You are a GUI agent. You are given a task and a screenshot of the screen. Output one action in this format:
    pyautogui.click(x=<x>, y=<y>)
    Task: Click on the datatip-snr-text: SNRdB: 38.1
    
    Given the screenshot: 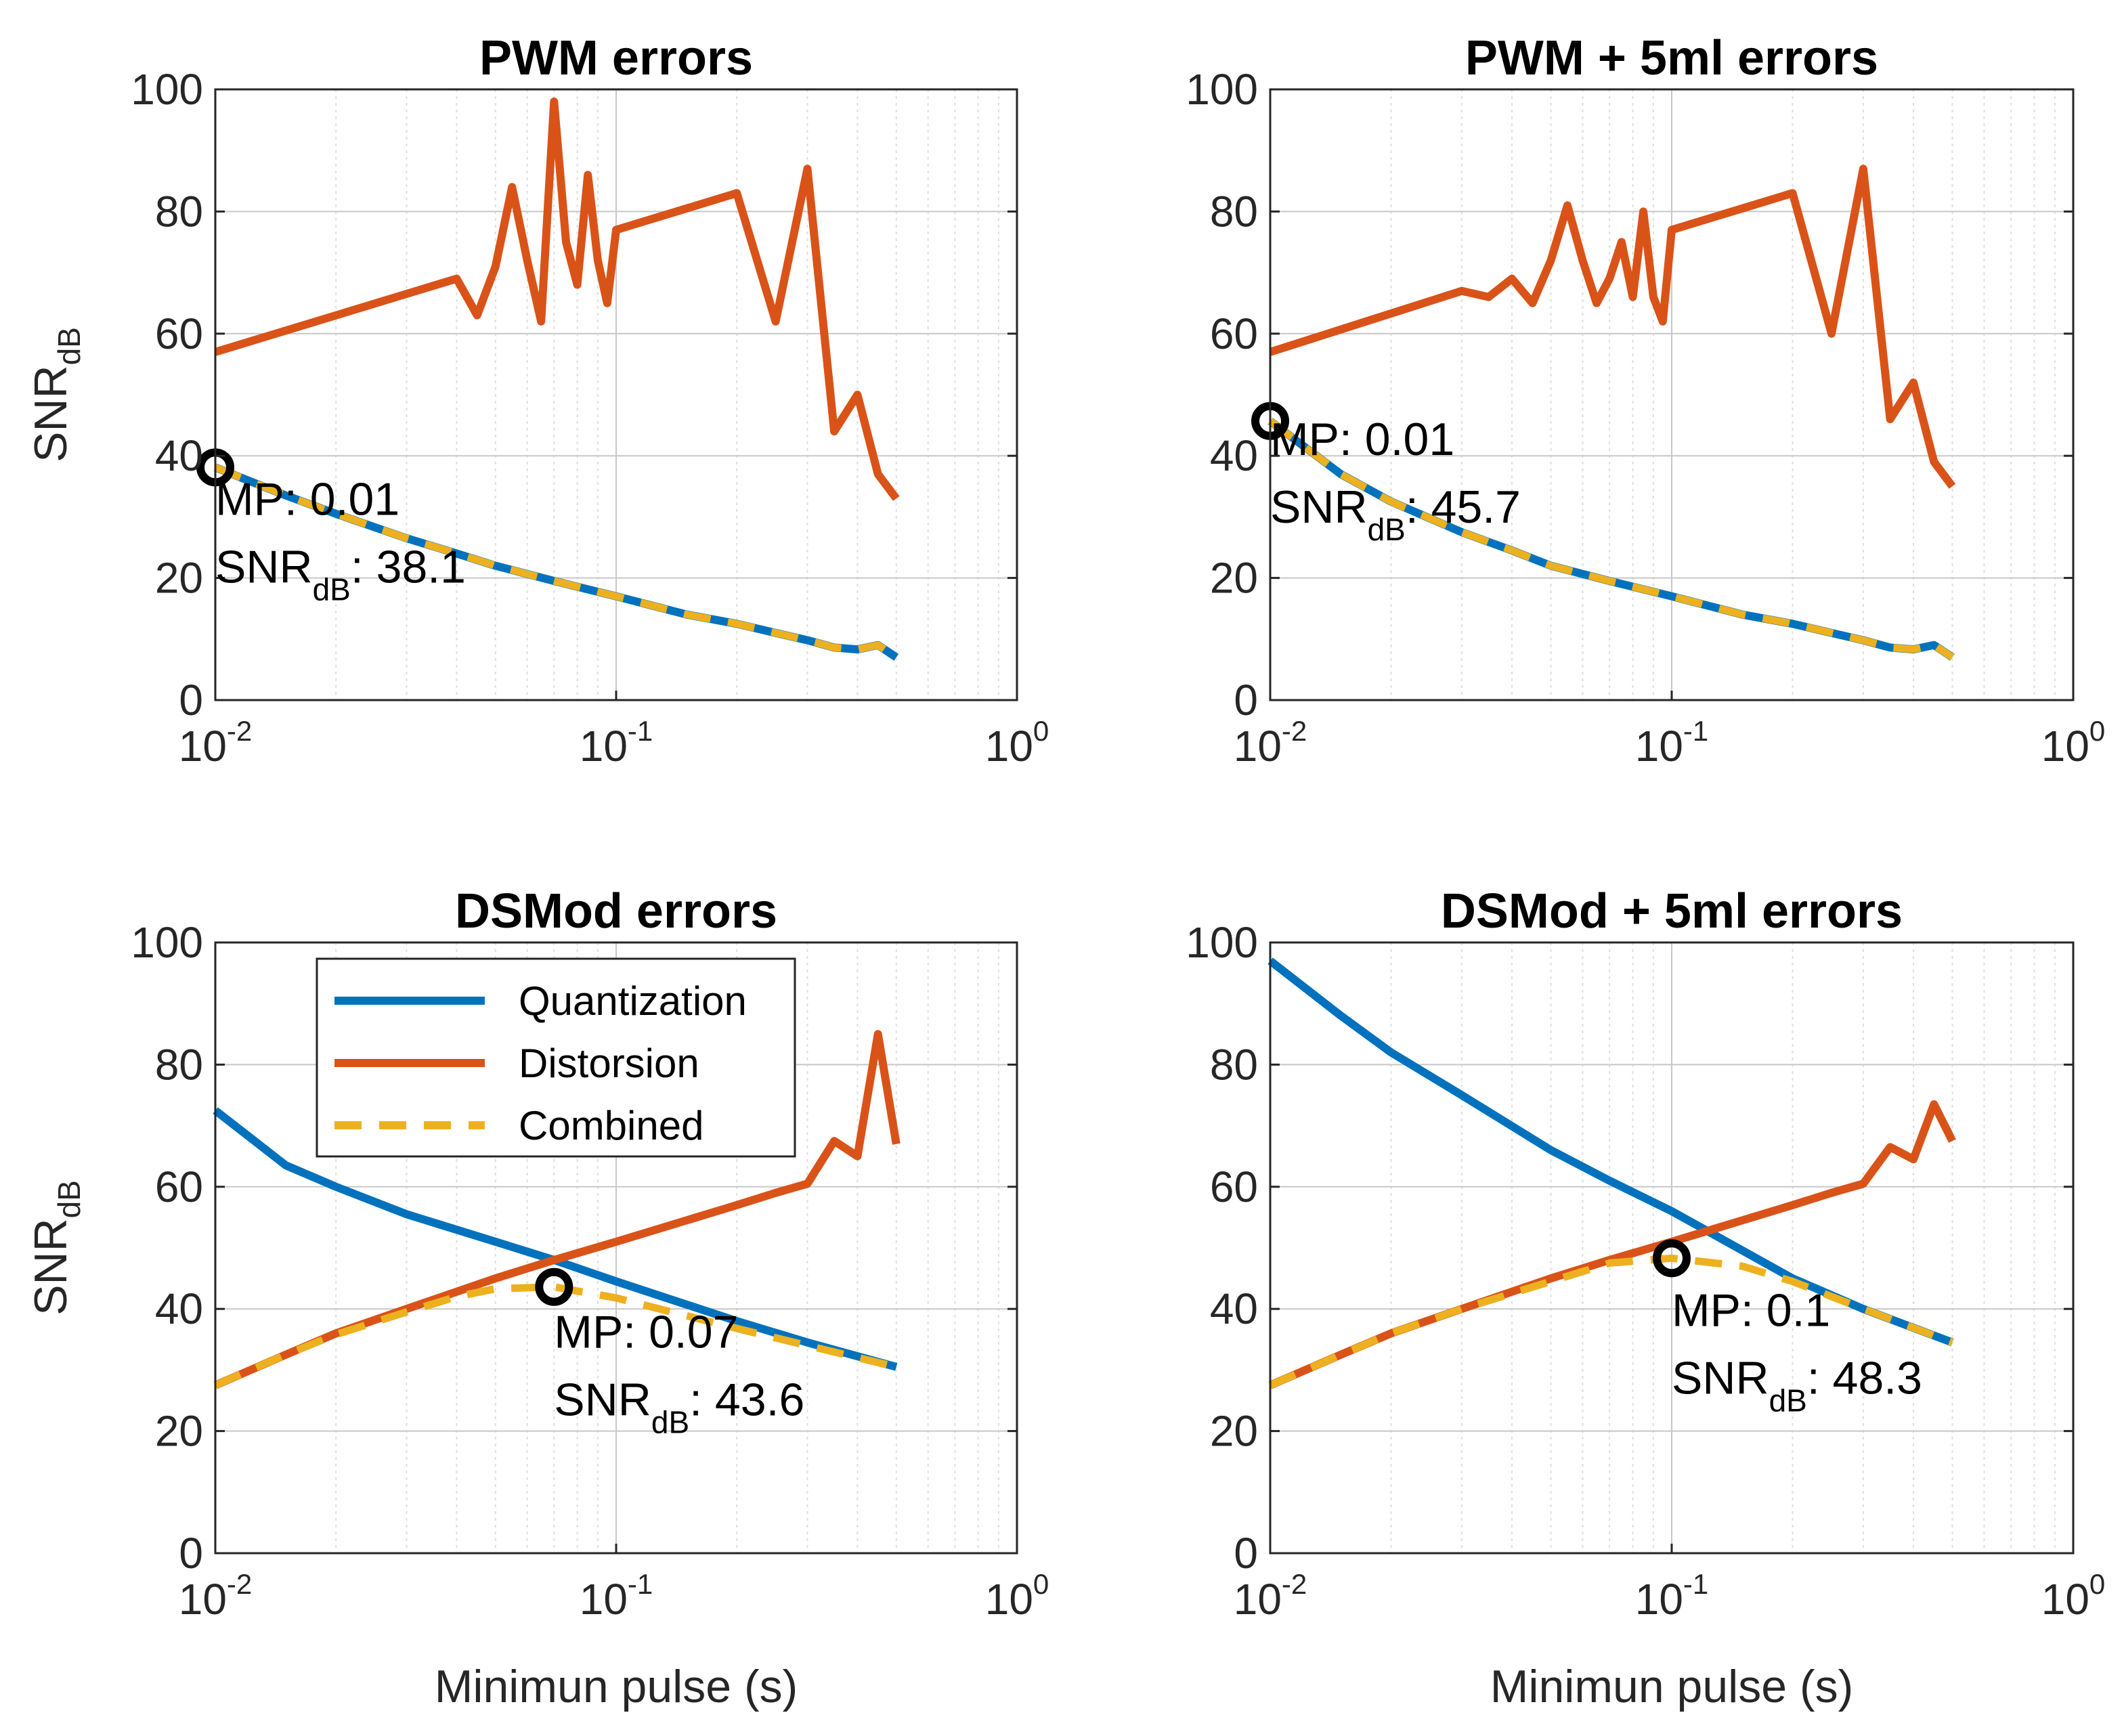 What is the action you would take?
    pyautogui.click(x=340, y=574)
    